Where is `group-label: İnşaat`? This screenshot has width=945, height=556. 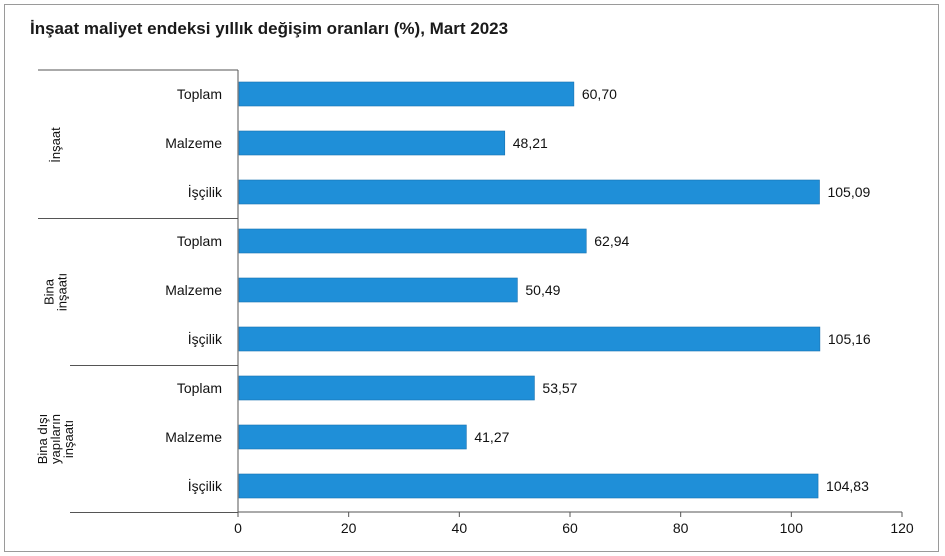
group-label: İnşaat is located at coordinates (55, 145).